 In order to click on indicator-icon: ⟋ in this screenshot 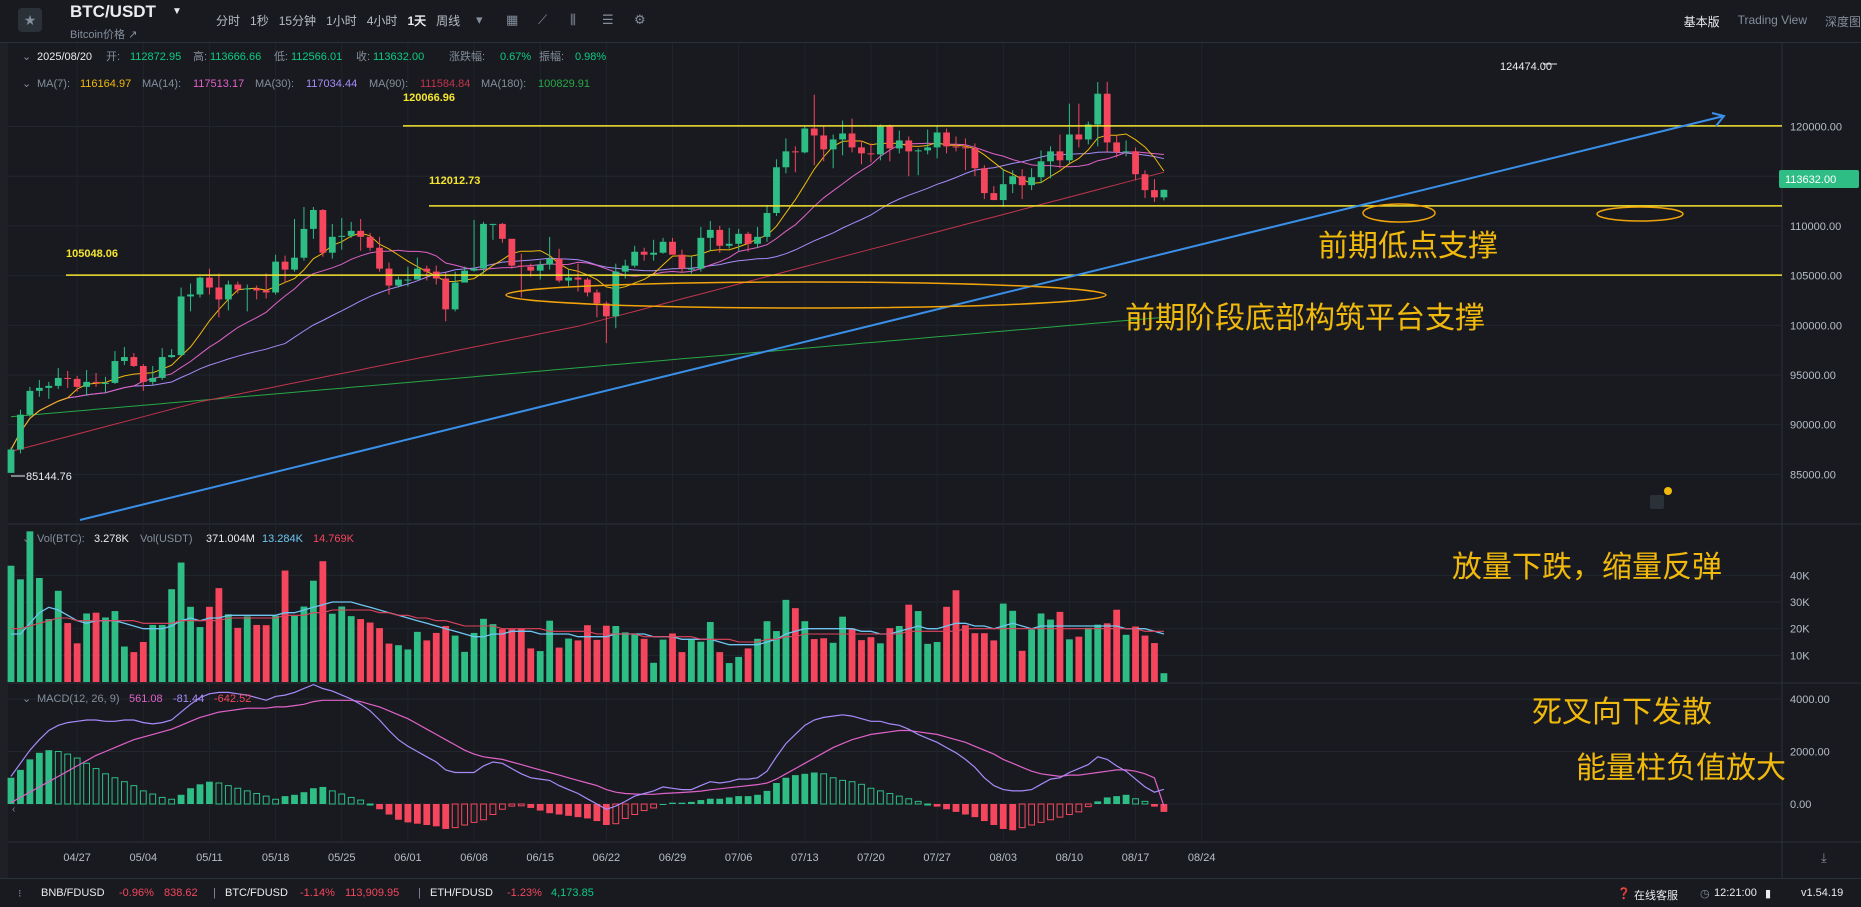, I will do `click(543, 19)`.